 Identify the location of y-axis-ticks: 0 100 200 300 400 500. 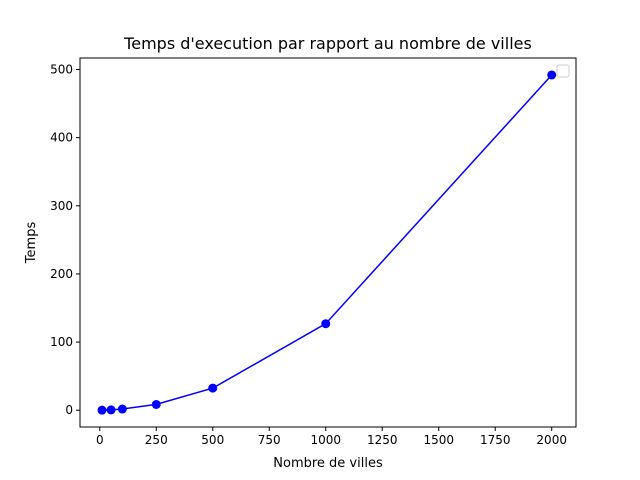
(65, 240).